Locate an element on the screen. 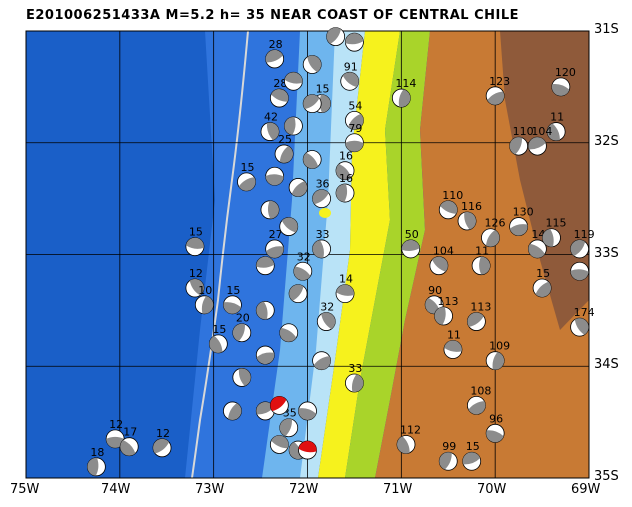 This screenshot has width=632, height=507. lon-label-75W: 75W is located at coordinates (25, 489).